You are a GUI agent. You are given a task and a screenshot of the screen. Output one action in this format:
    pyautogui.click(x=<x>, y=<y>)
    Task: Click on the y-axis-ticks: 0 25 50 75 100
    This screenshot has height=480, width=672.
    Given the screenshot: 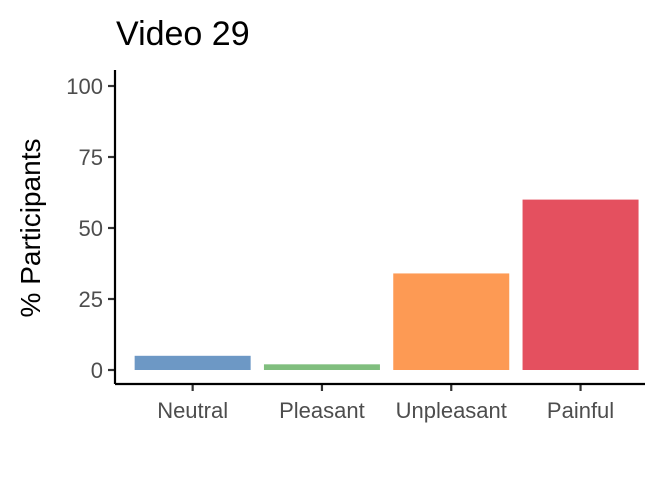 What is the action you would take?
    pyautogui.click(x=90, y=228)
    